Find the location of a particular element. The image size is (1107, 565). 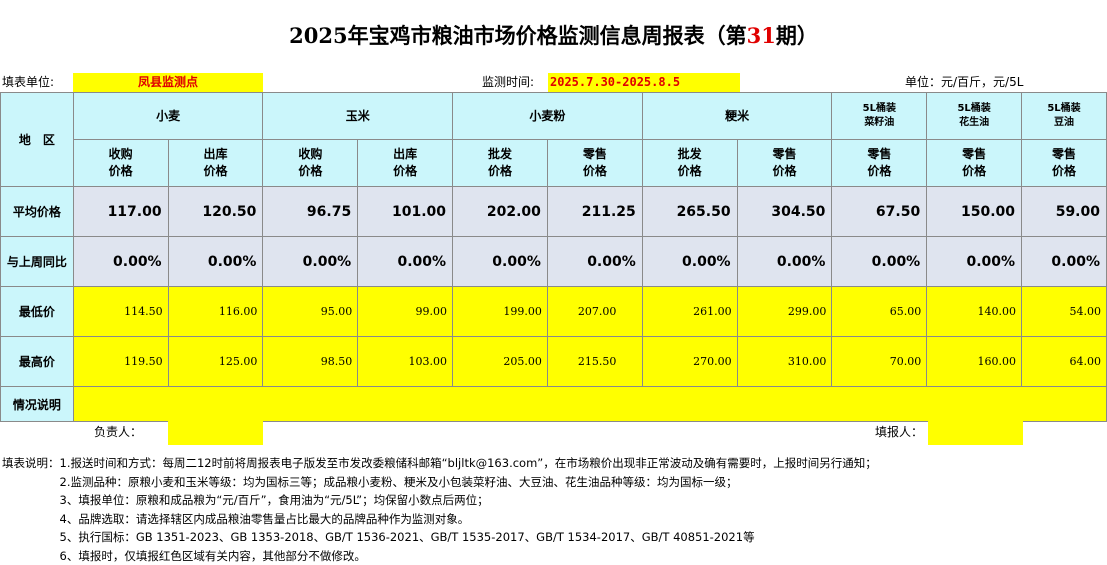

unit-value-field: 凤县监测点 is located at coordinates (168, 82).